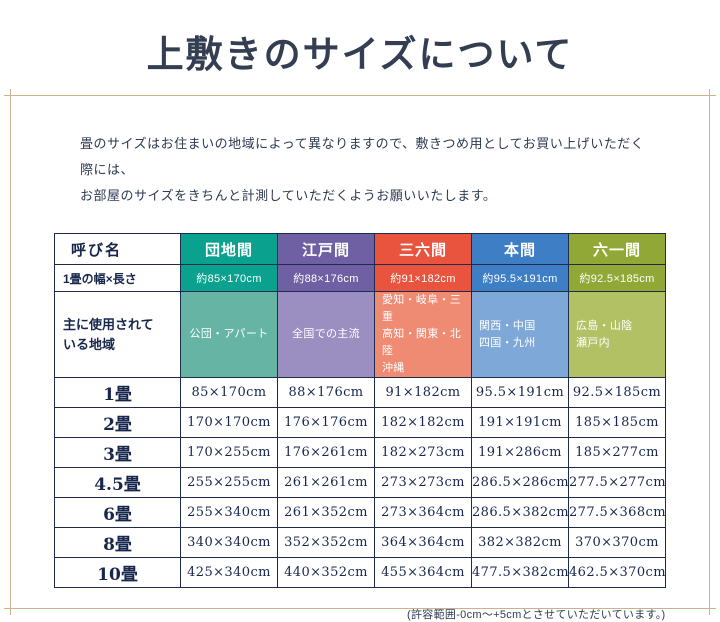  Describe the element at coordinates (229, 513) in the screenshot. I see `size-value: 255×340cm` at that location.